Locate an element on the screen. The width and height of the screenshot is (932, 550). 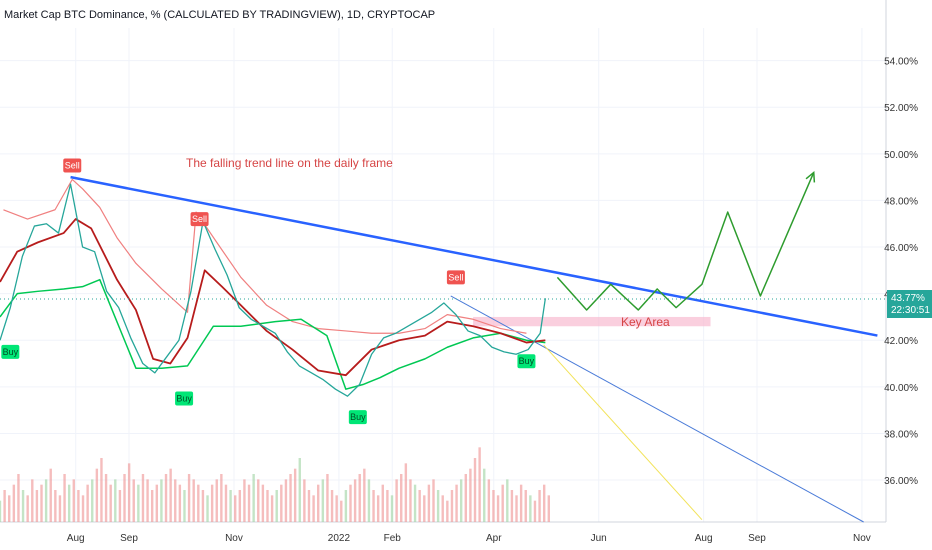
x-tick-label-9: Nov is located at coordinates (862, 538).